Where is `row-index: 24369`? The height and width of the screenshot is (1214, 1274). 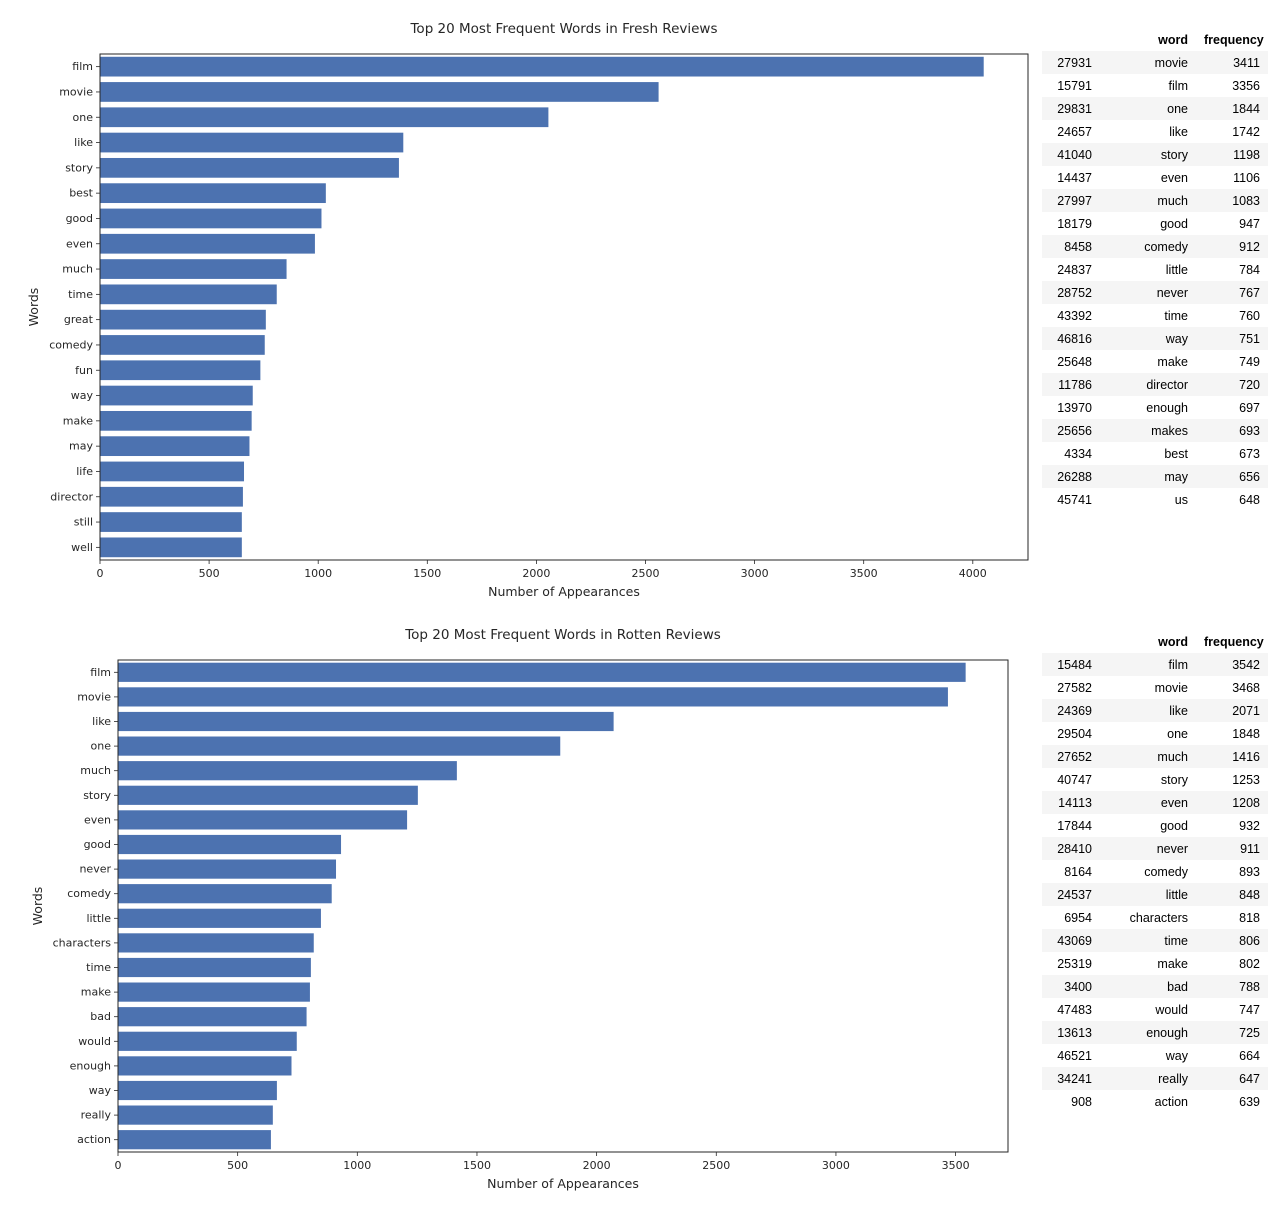
row-index: 24369 is located at coordinates (1074, 710).